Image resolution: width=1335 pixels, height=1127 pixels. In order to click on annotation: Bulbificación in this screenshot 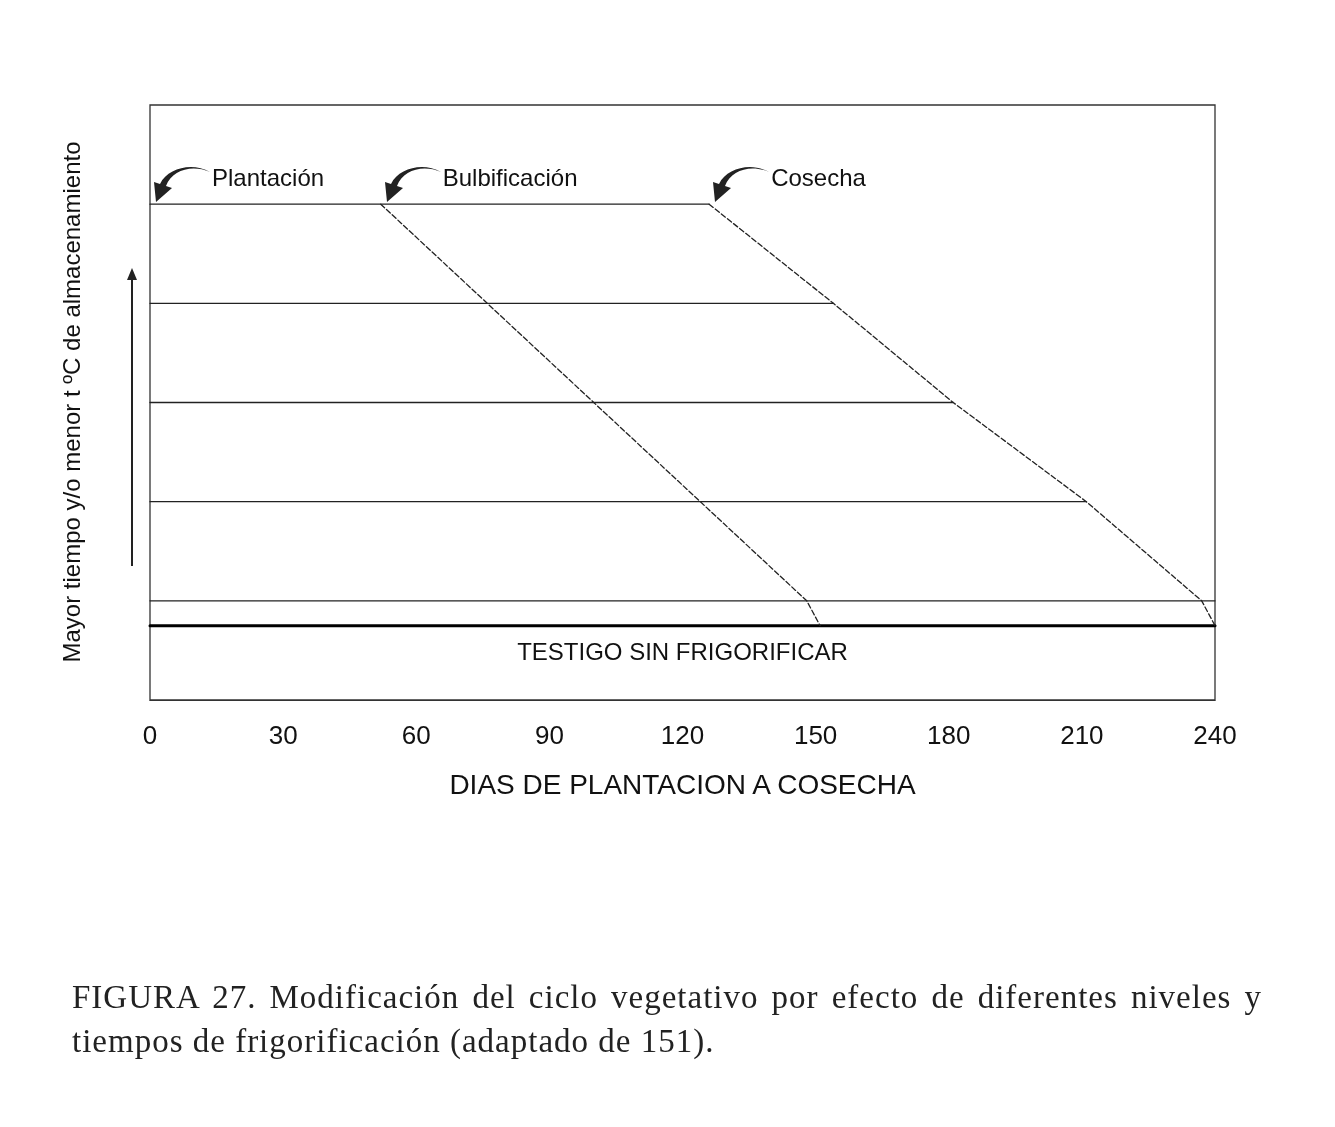, I will do `click(510, 178)`.